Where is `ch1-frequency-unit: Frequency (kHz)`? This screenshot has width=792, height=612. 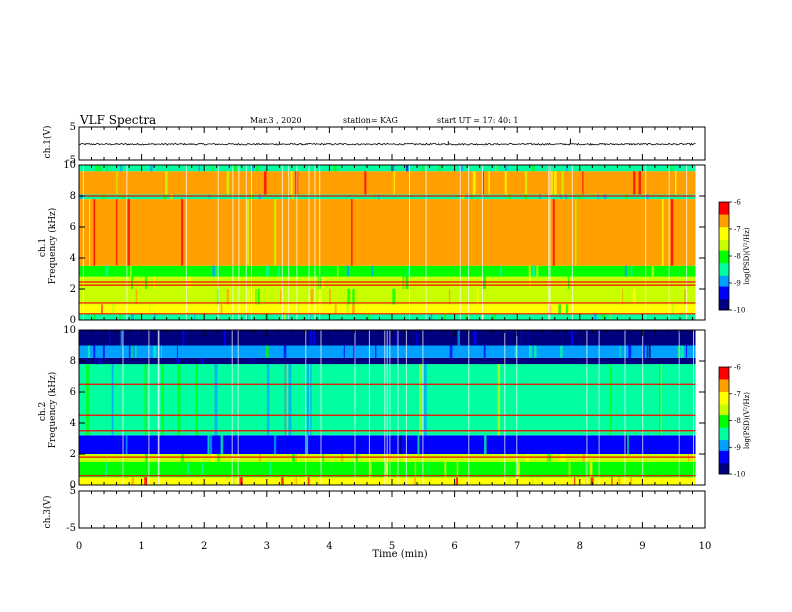
ch1-frequency-unit: Frequency (kHz) is located at coordinates (52, 246).